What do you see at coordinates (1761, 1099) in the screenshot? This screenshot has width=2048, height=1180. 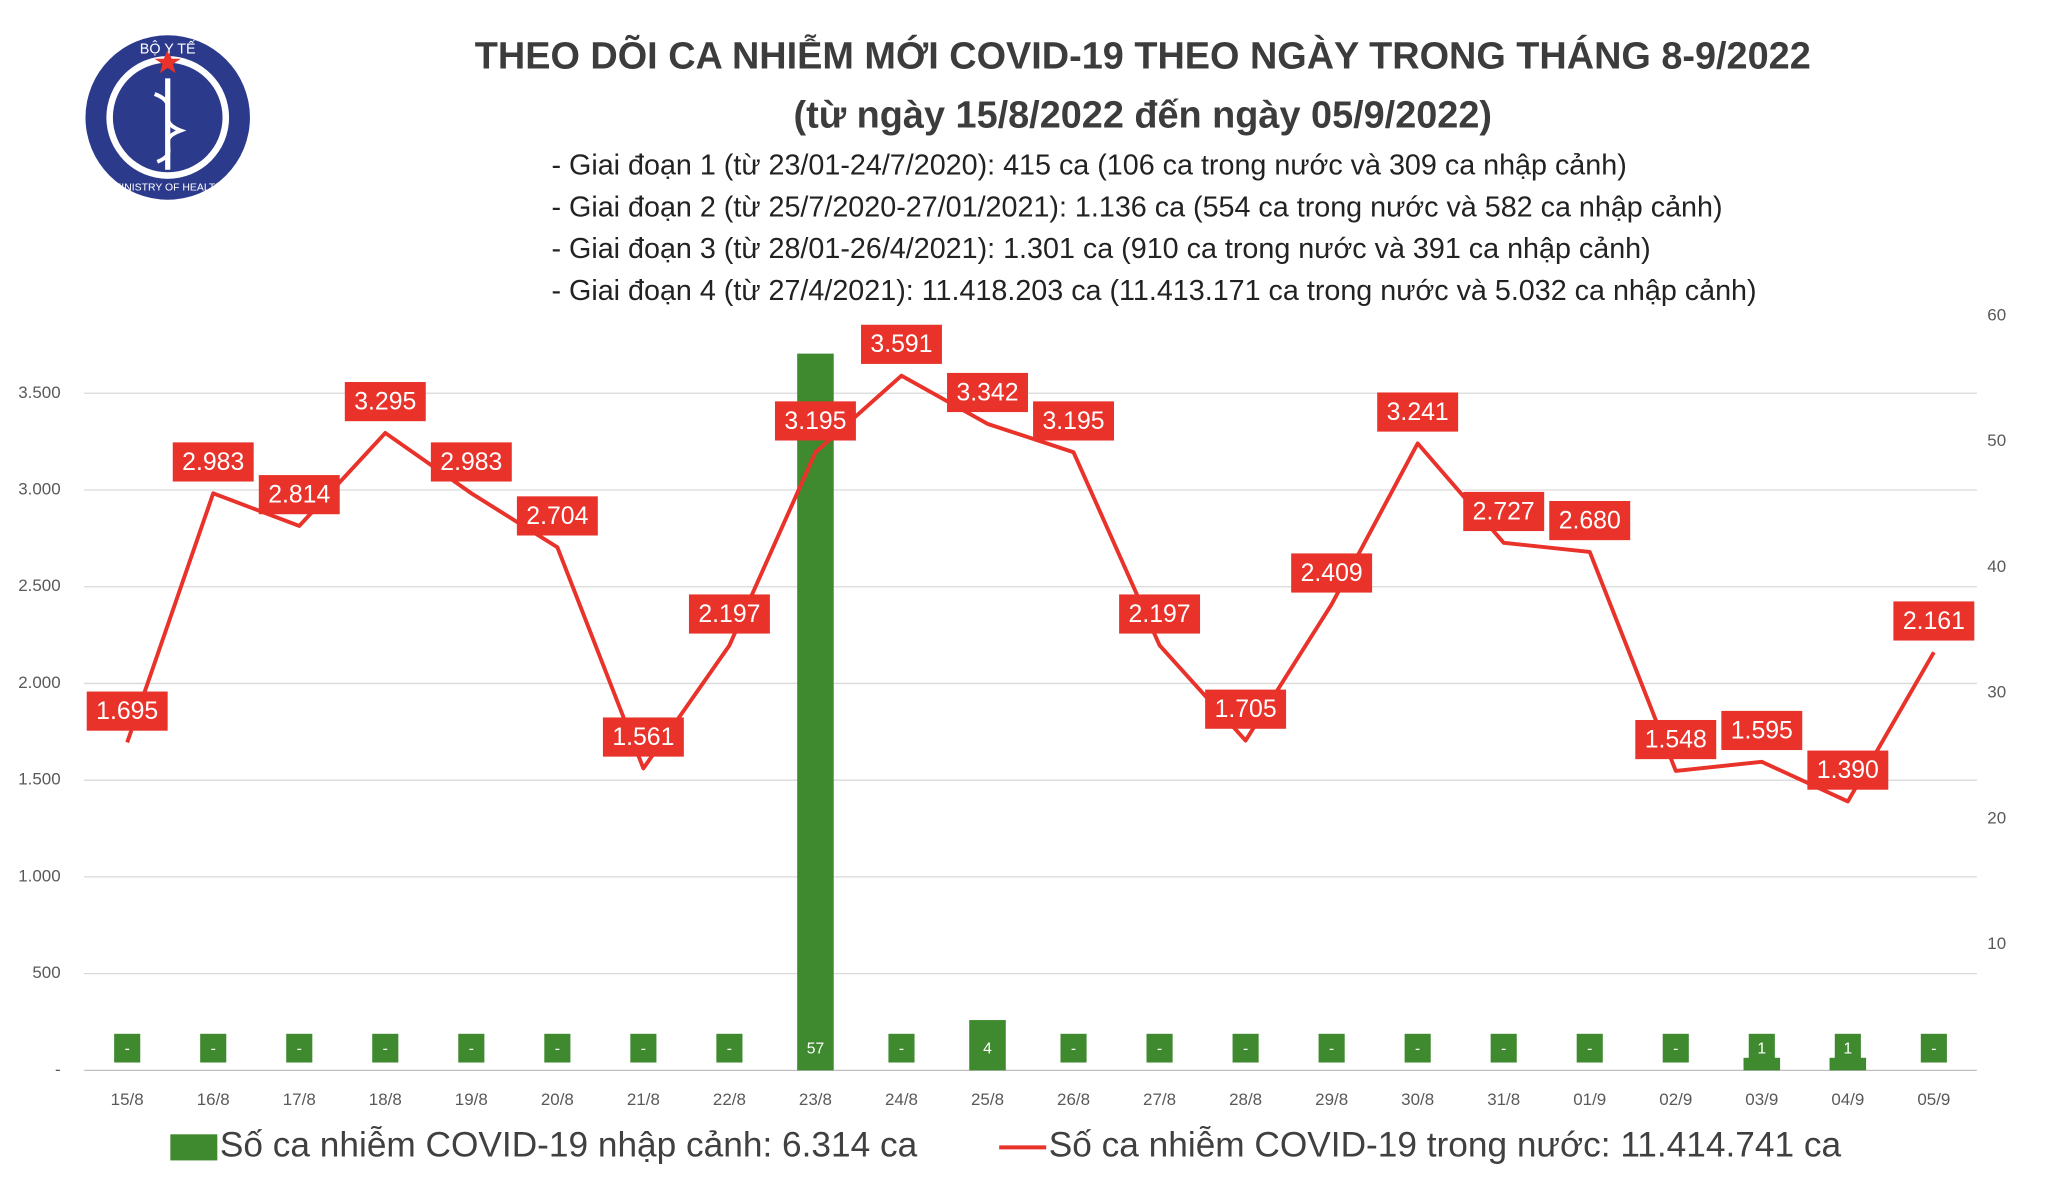 I see `x-tick-label: 03/9` at bounding box center [1761, 1099].